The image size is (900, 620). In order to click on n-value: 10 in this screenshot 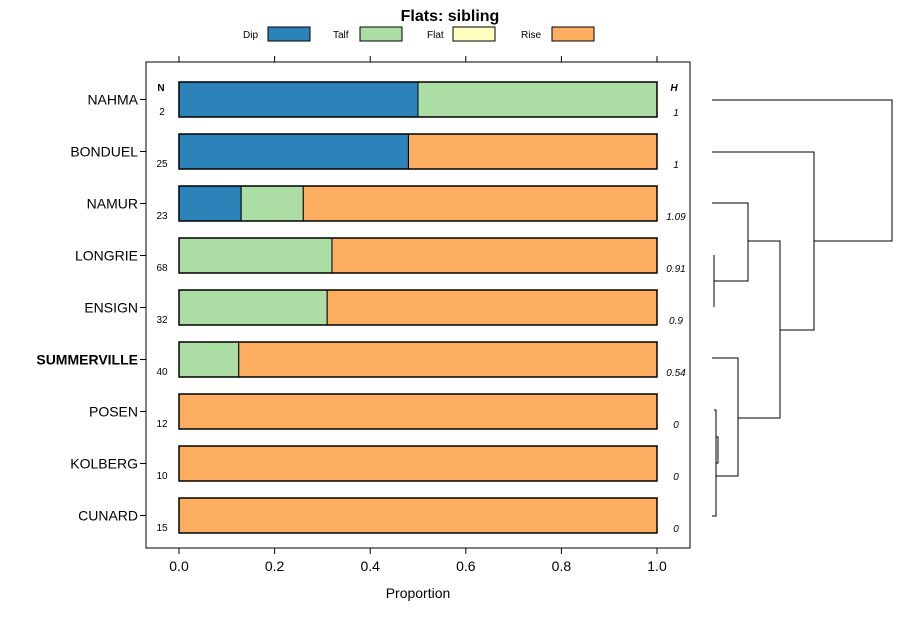, I will do `click(162, 476)`.